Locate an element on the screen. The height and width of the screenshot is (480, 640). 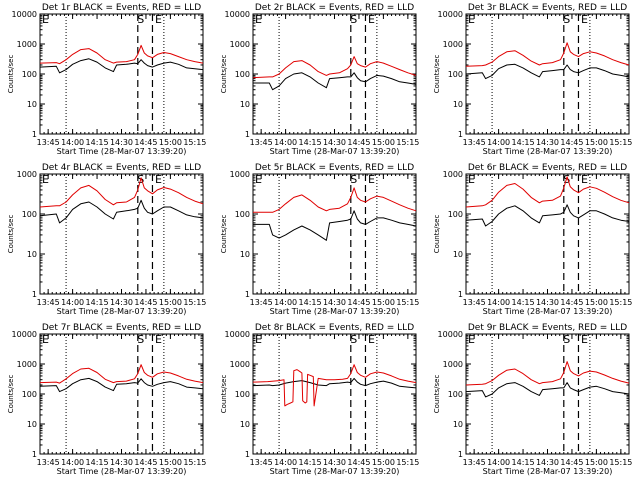
panel-title: Det 1r BLACK = Events, RED = LLD is located at coordinates (121, 8).